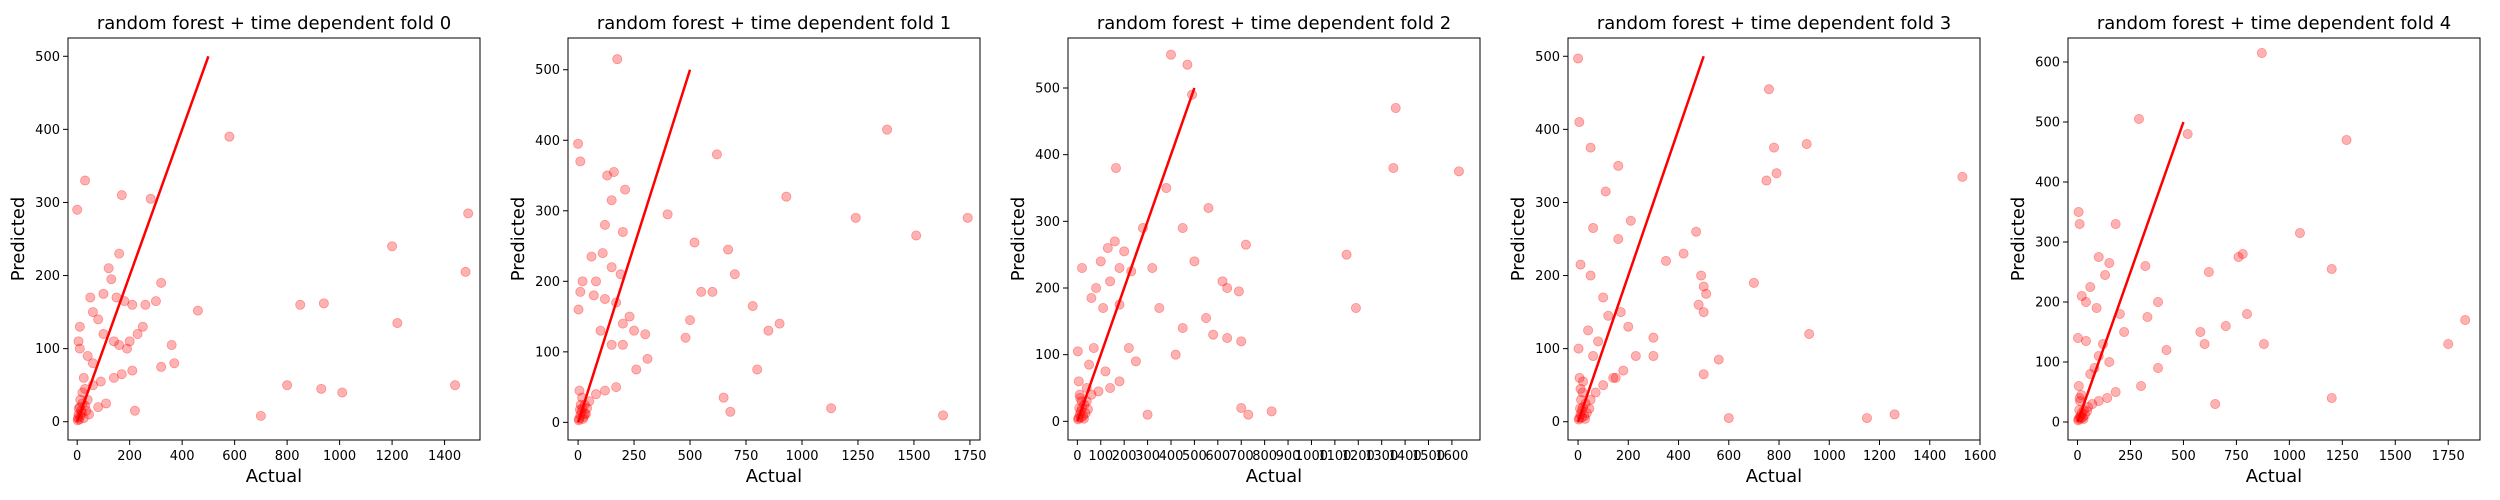 The height and width of the screenshot is (500, 2500). What do you see at coordinates (1381, 456) in the screenshot?
I see `x-tick-label: 1300` at bounding box center [1381, 456].